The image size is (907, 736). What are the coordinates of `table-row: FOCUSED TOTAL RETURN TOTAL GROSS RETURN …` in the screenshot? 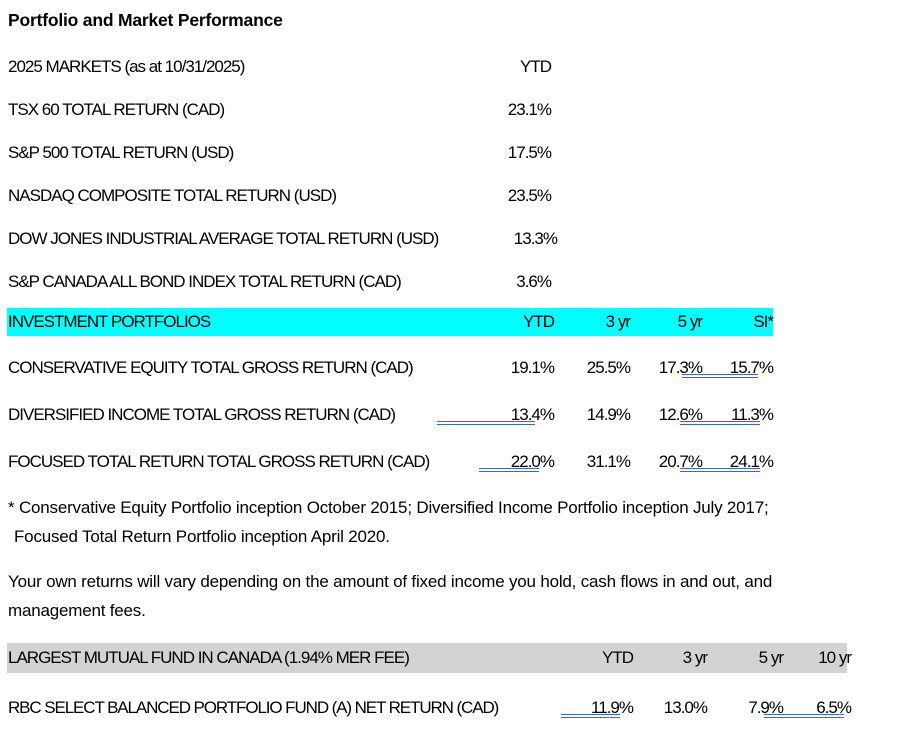 It's located at (453, 463).